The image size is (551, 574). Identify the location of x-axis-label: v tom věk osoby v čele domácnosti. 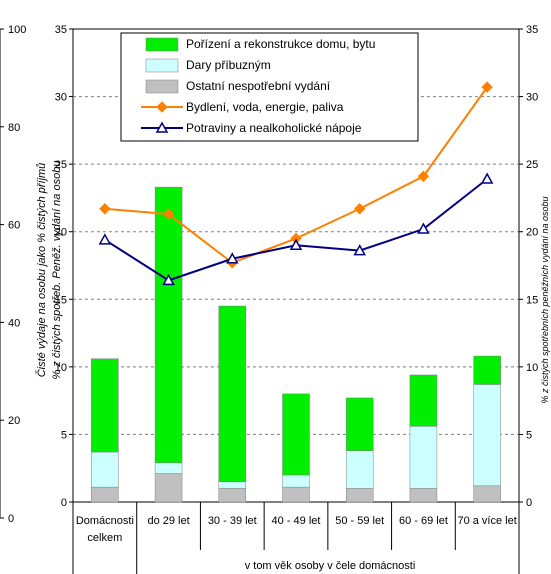
(330, 566).